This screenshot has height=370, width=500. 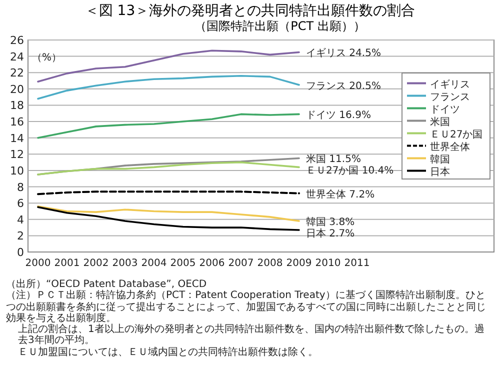 What do you see at coordinates (107, 284) in the screenshot?
I see `text: （出所）“OECD Patent Database”, OECD` at bounding box center [107, 284].